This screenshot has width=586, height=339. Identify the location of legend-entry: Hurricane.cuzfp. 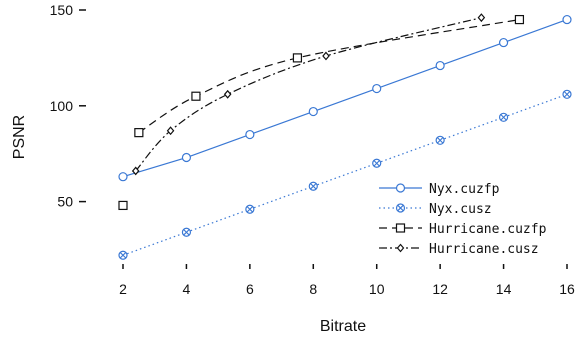
(463, 229).